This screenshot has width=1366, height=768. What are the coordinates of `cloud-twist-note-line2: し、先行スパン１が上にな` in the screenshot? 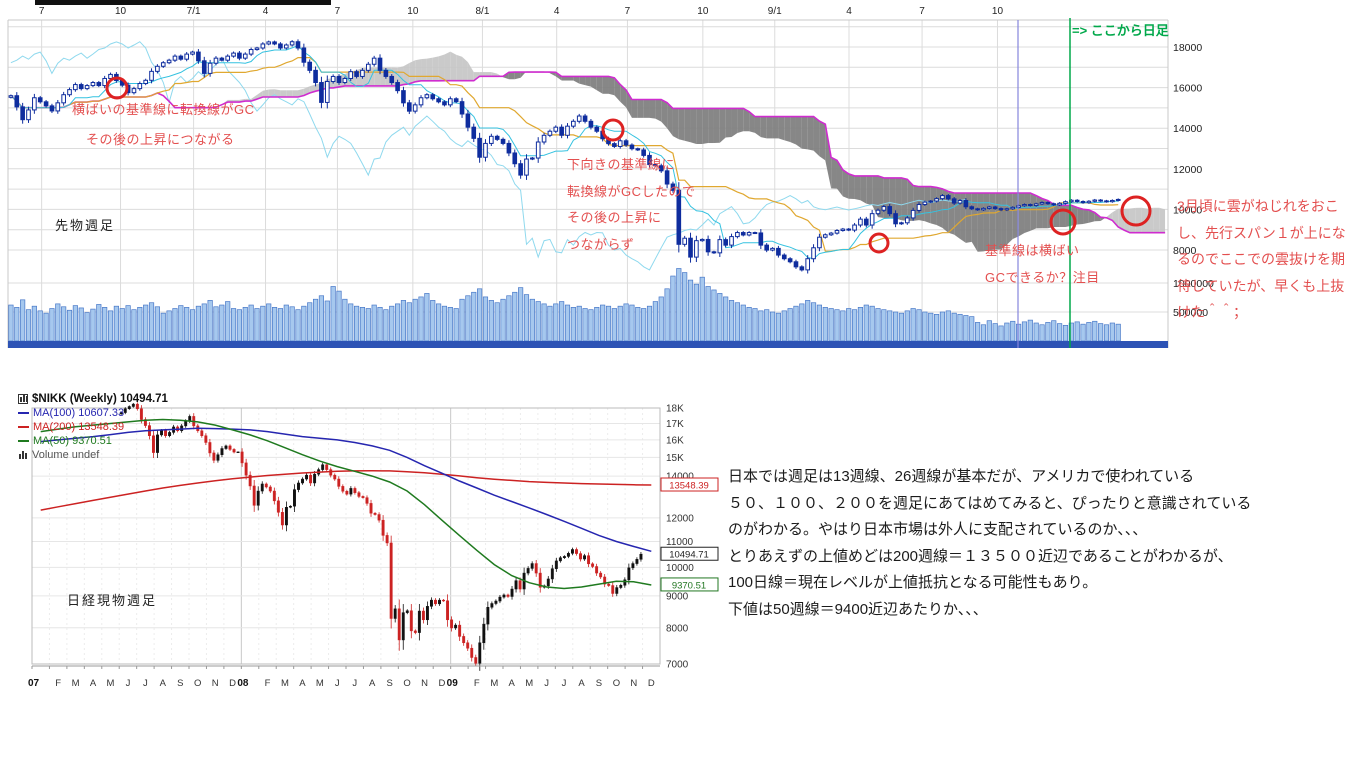 It's located at (1261, 232).